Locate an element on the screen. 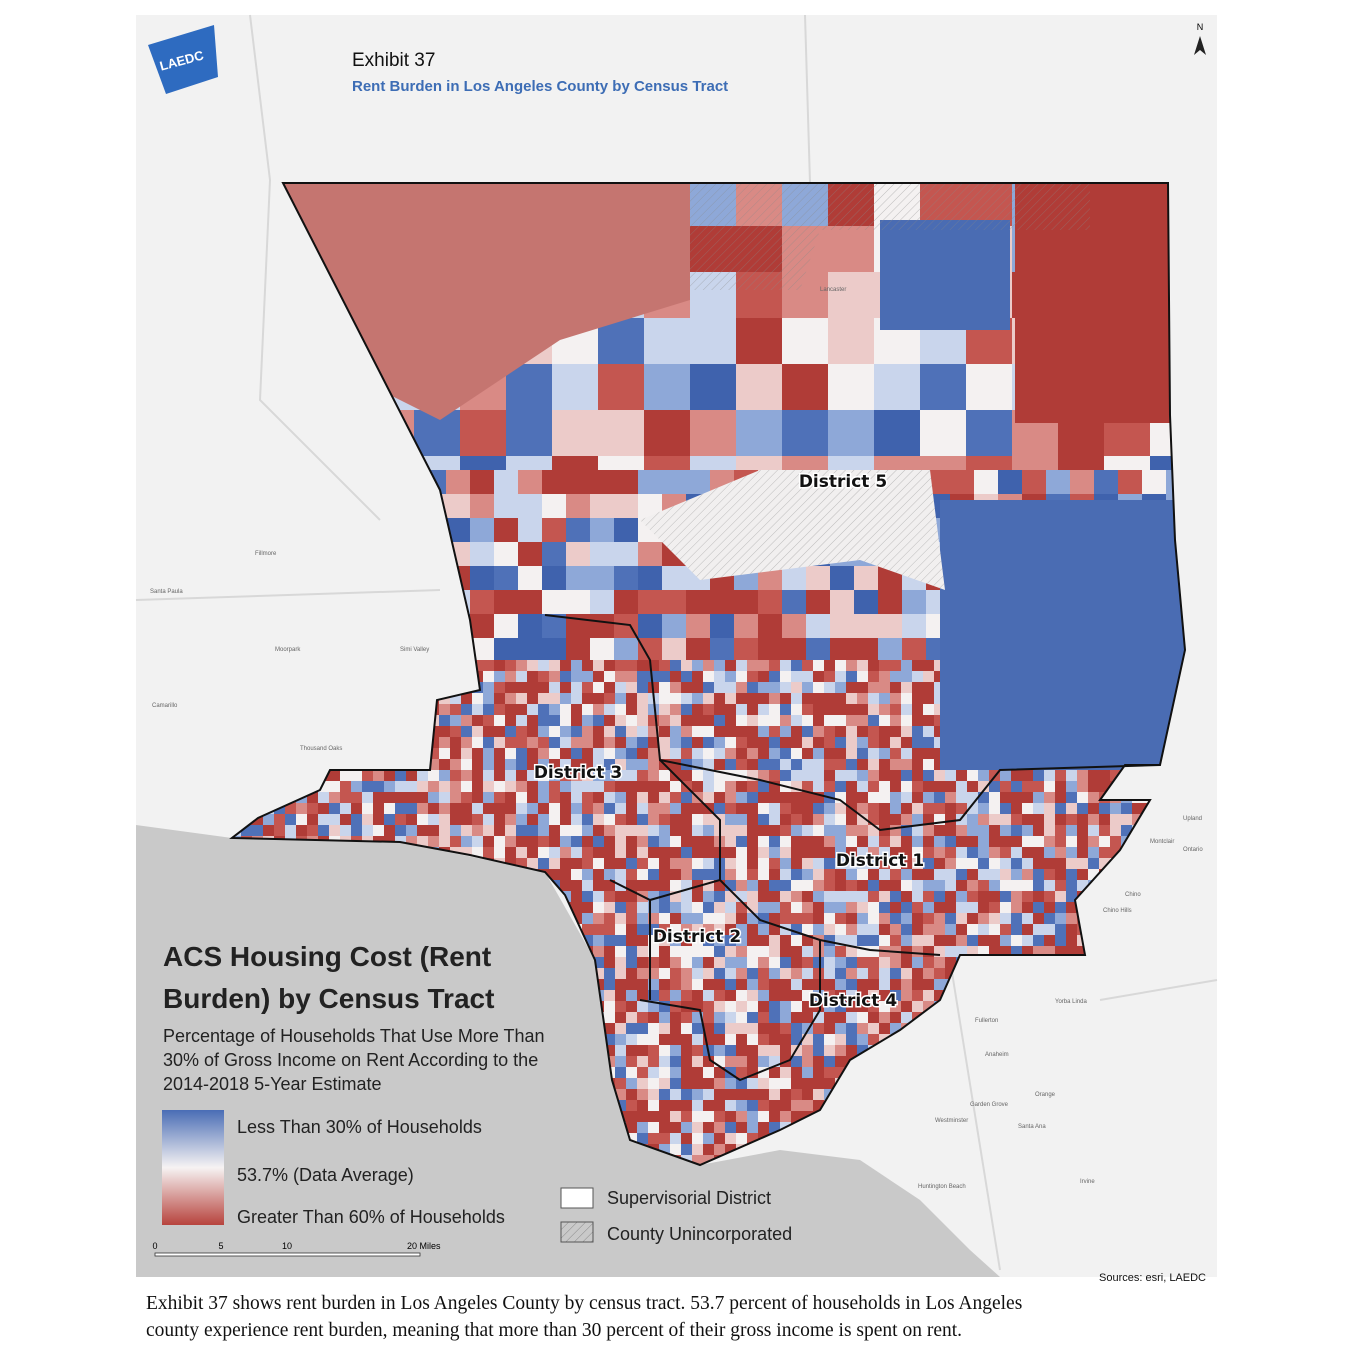 The image size is (1347, 1347). place-label: Moorpark is located at coordinates (288, 650).